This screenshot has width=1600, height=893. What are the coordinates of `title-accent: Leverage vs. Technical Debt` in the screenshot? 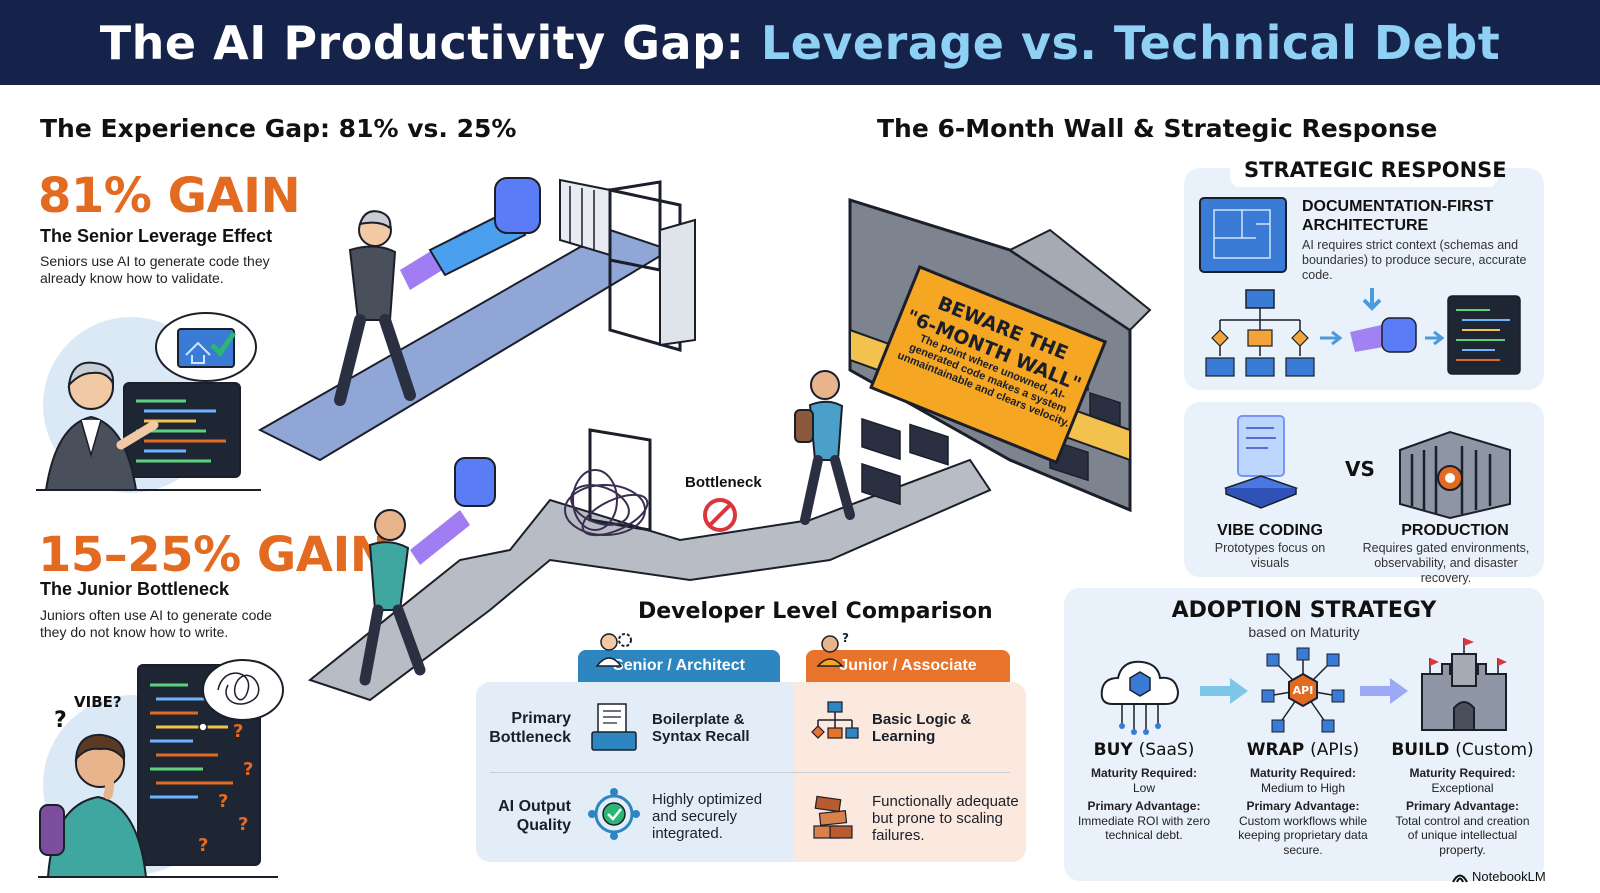 It's located at (1130, 42).